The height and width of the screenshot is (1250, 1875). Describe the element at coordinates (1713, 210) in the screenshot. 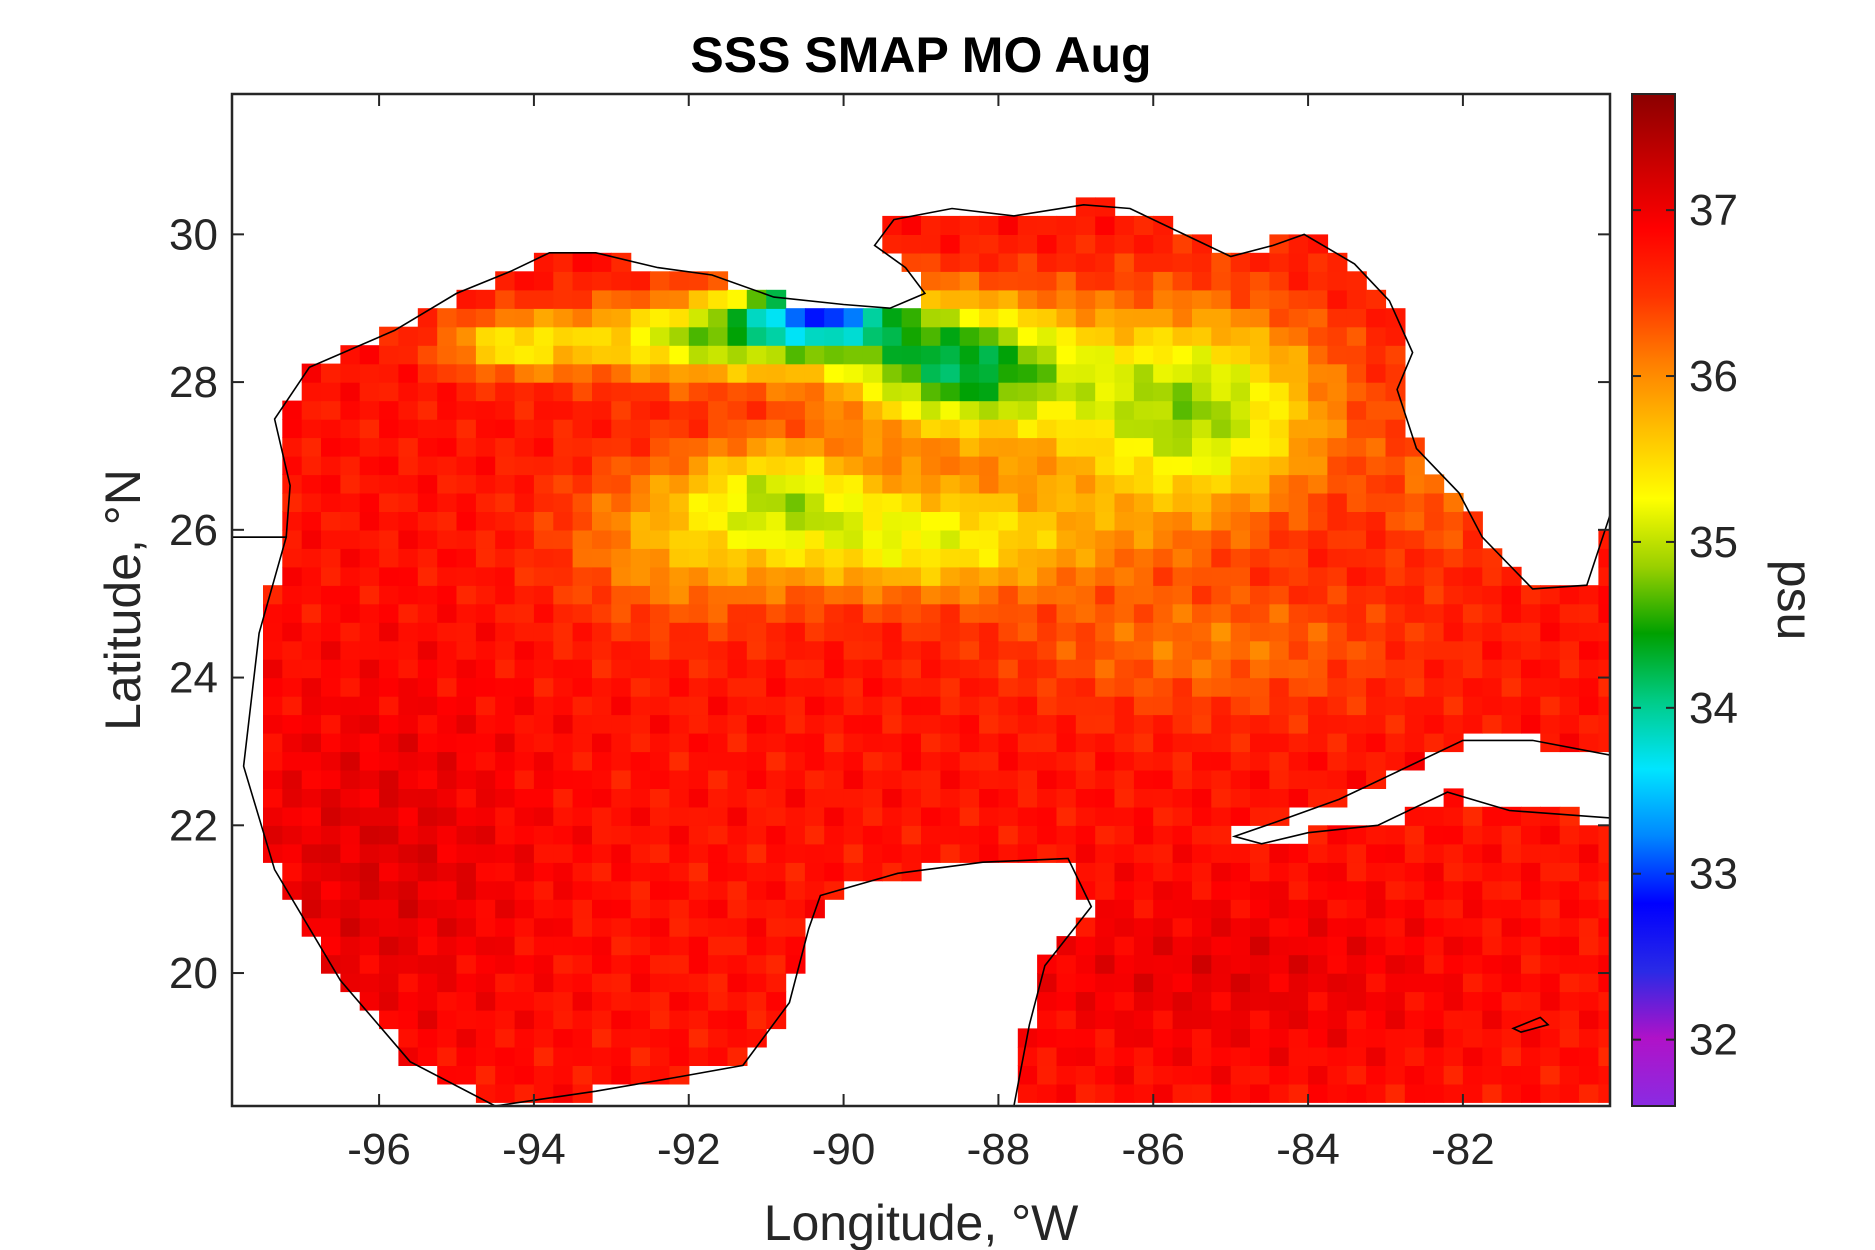

I see `colorbar-tick-label: 37` at that location.